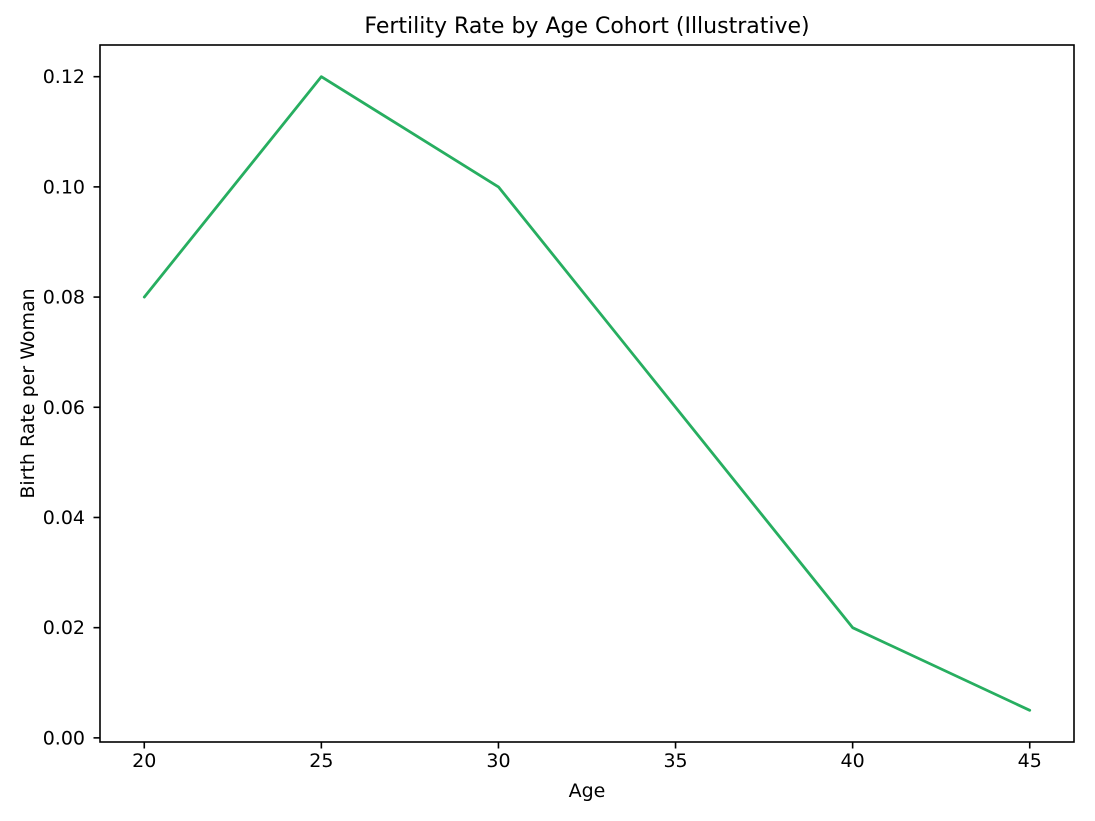 The image size is (1095, 821). What do you see at coordinates (64, 628) in the screenshot?
I see `y-tick-label: 0.02` at bounding box center [64, 628].